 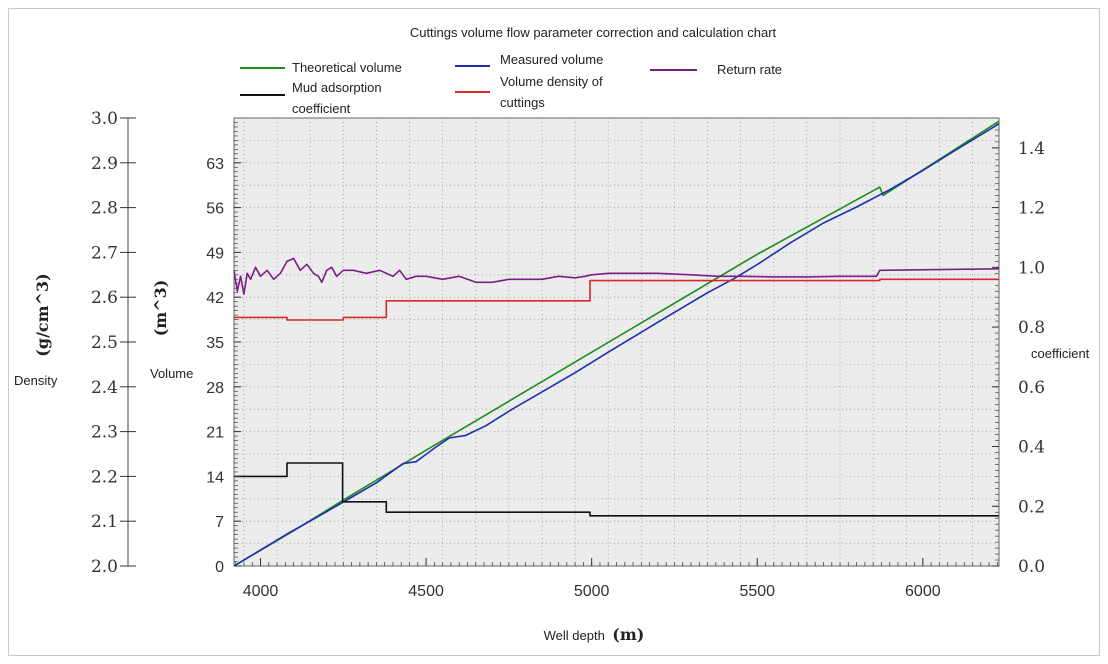 What do you see at coordinates (757, 591) in the screenshot?
I see `x-tick-label: 5500` at bounding box center [757, 591].